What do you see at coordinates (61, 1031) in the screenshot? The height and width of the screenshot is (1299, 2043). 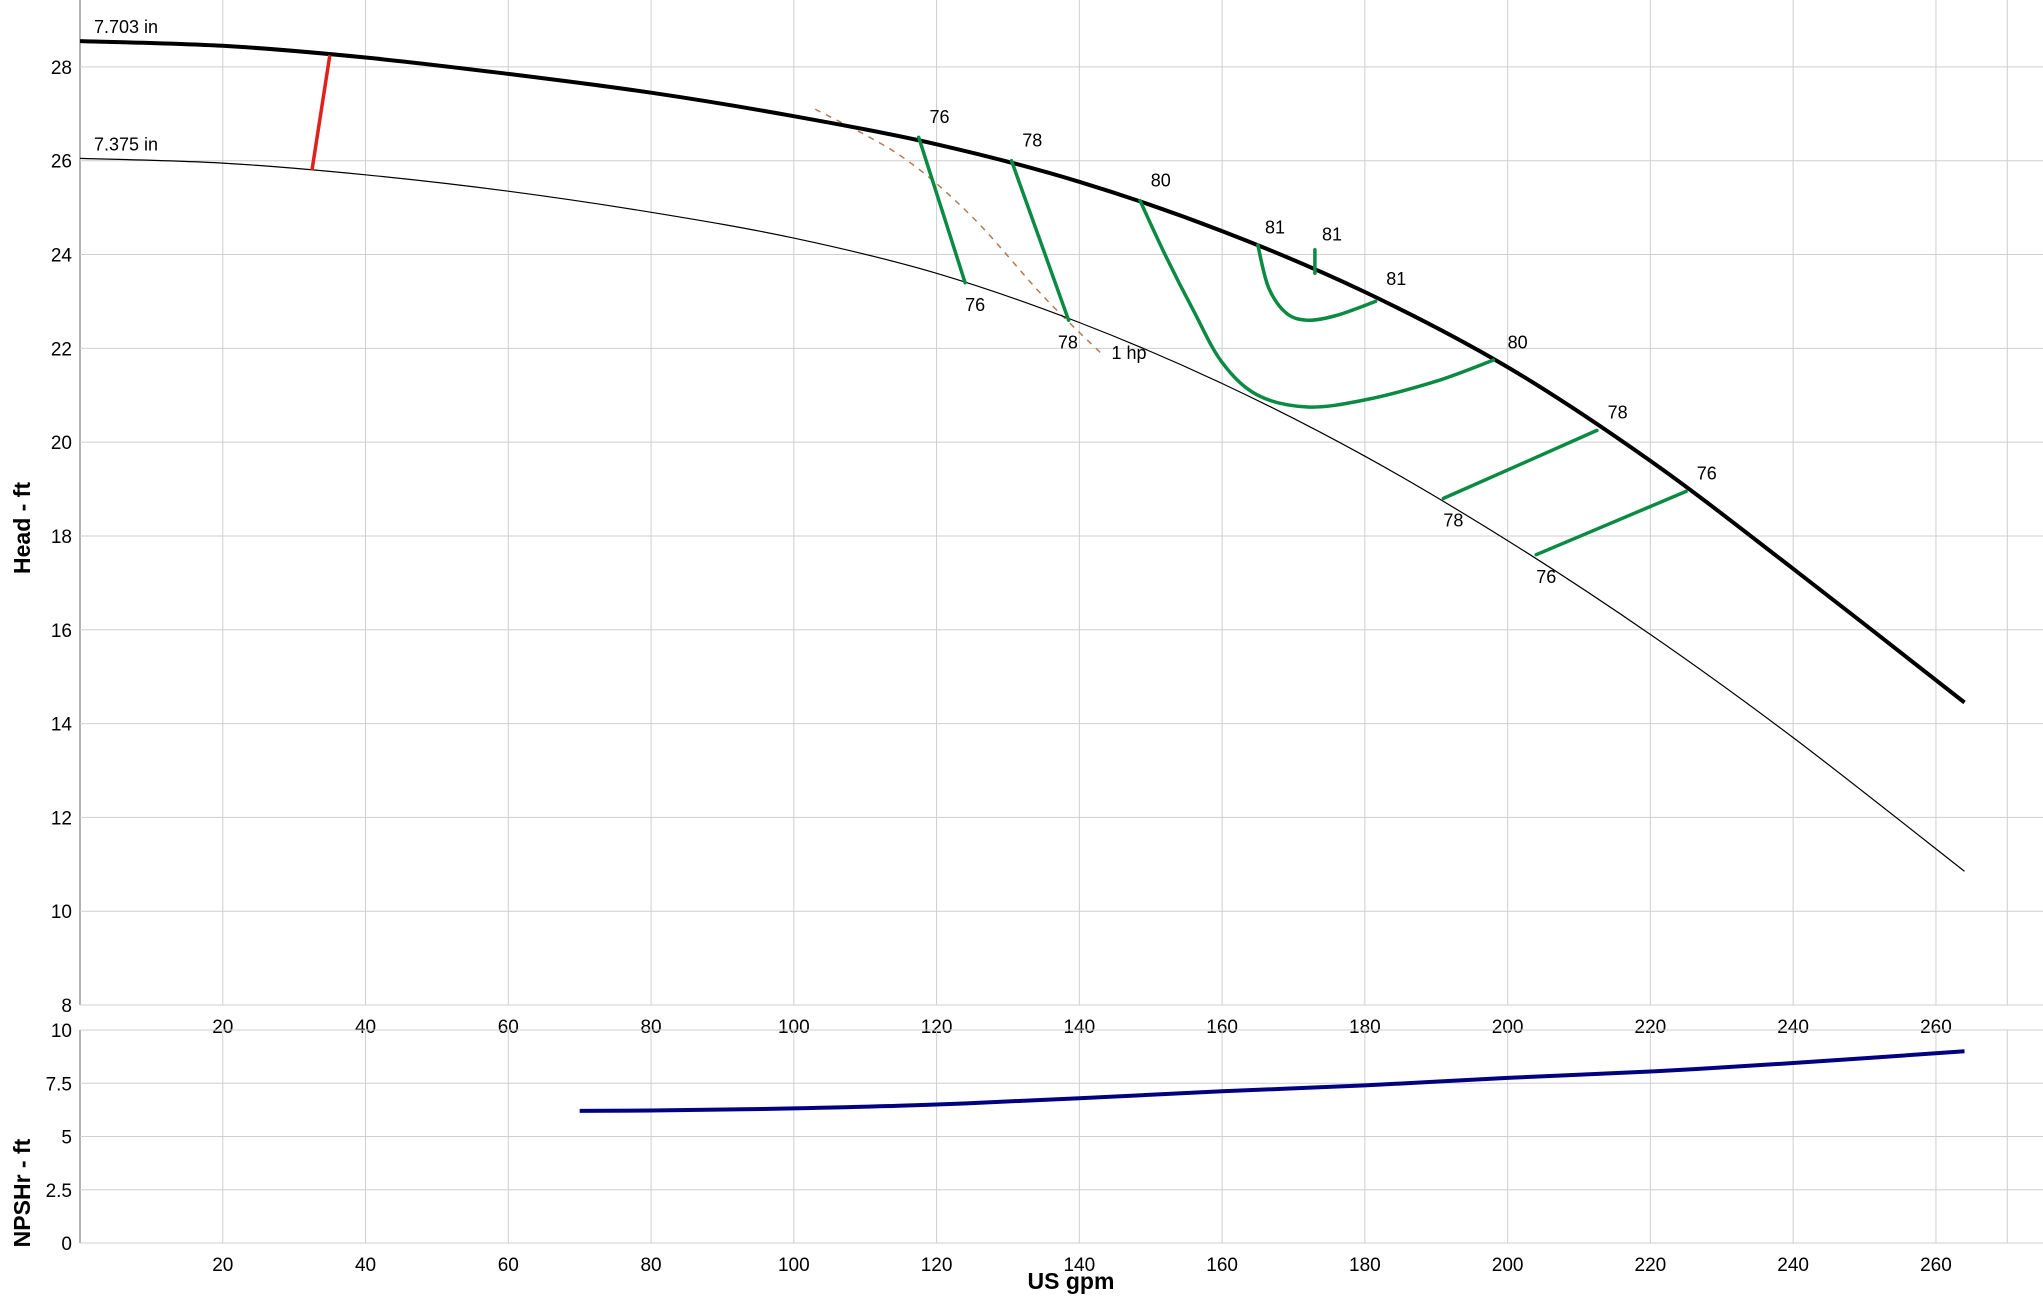 I see `npsh-y-tick-label: 10` at bounding box center [61, 1031].